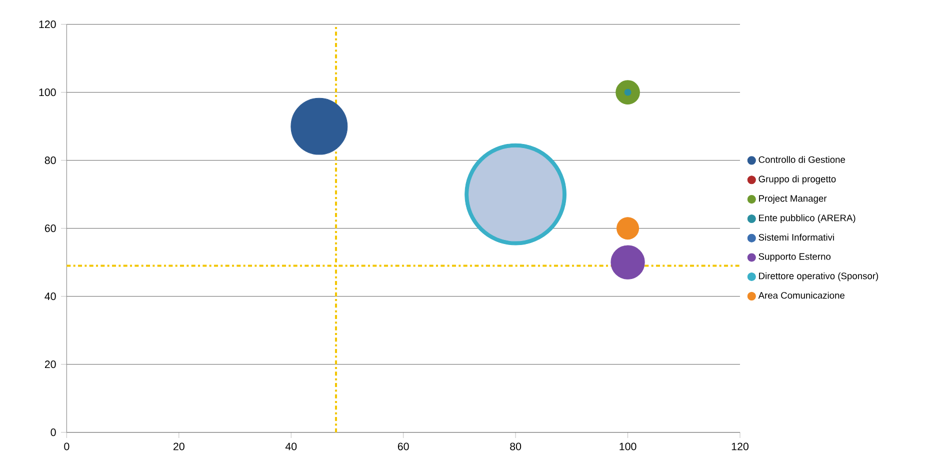  I want to click on y-tick-label: 40, so click(50, 296).